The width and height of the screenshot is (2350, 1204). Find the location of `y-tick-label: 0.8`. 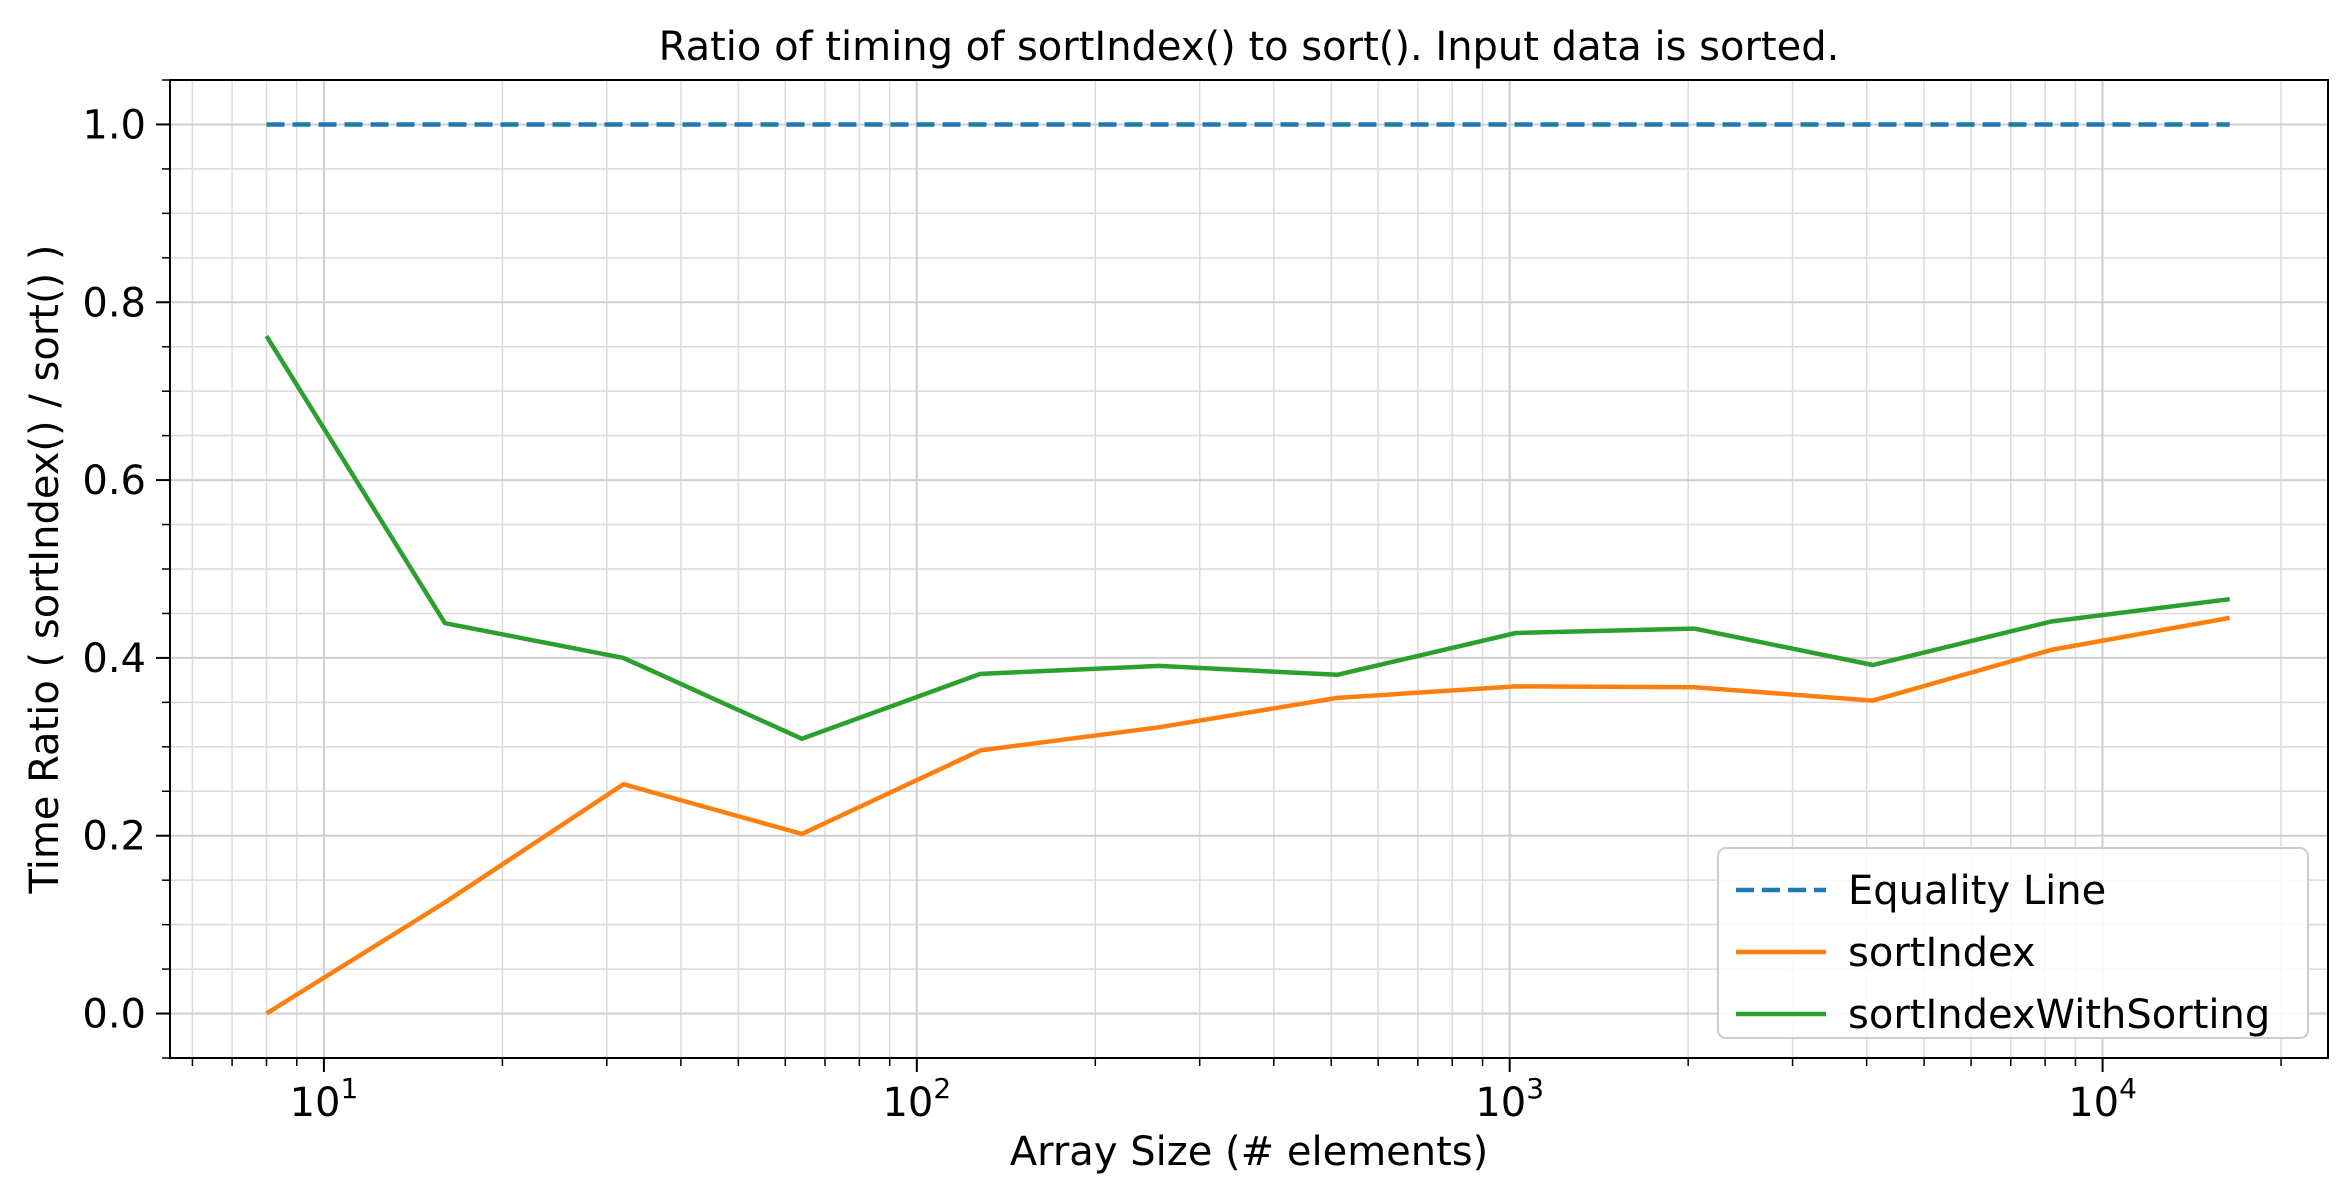

y-tick-label: 0.8 is located at coordinates (114, 303).